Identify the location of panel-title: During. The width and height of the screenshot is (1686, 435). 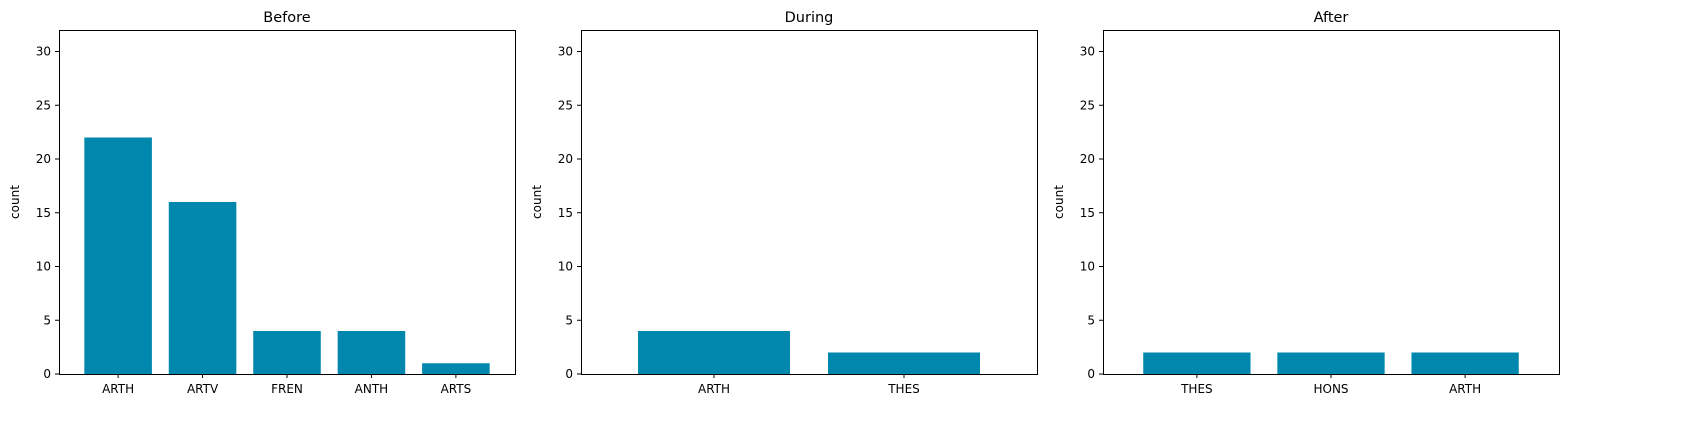
(809, 18).